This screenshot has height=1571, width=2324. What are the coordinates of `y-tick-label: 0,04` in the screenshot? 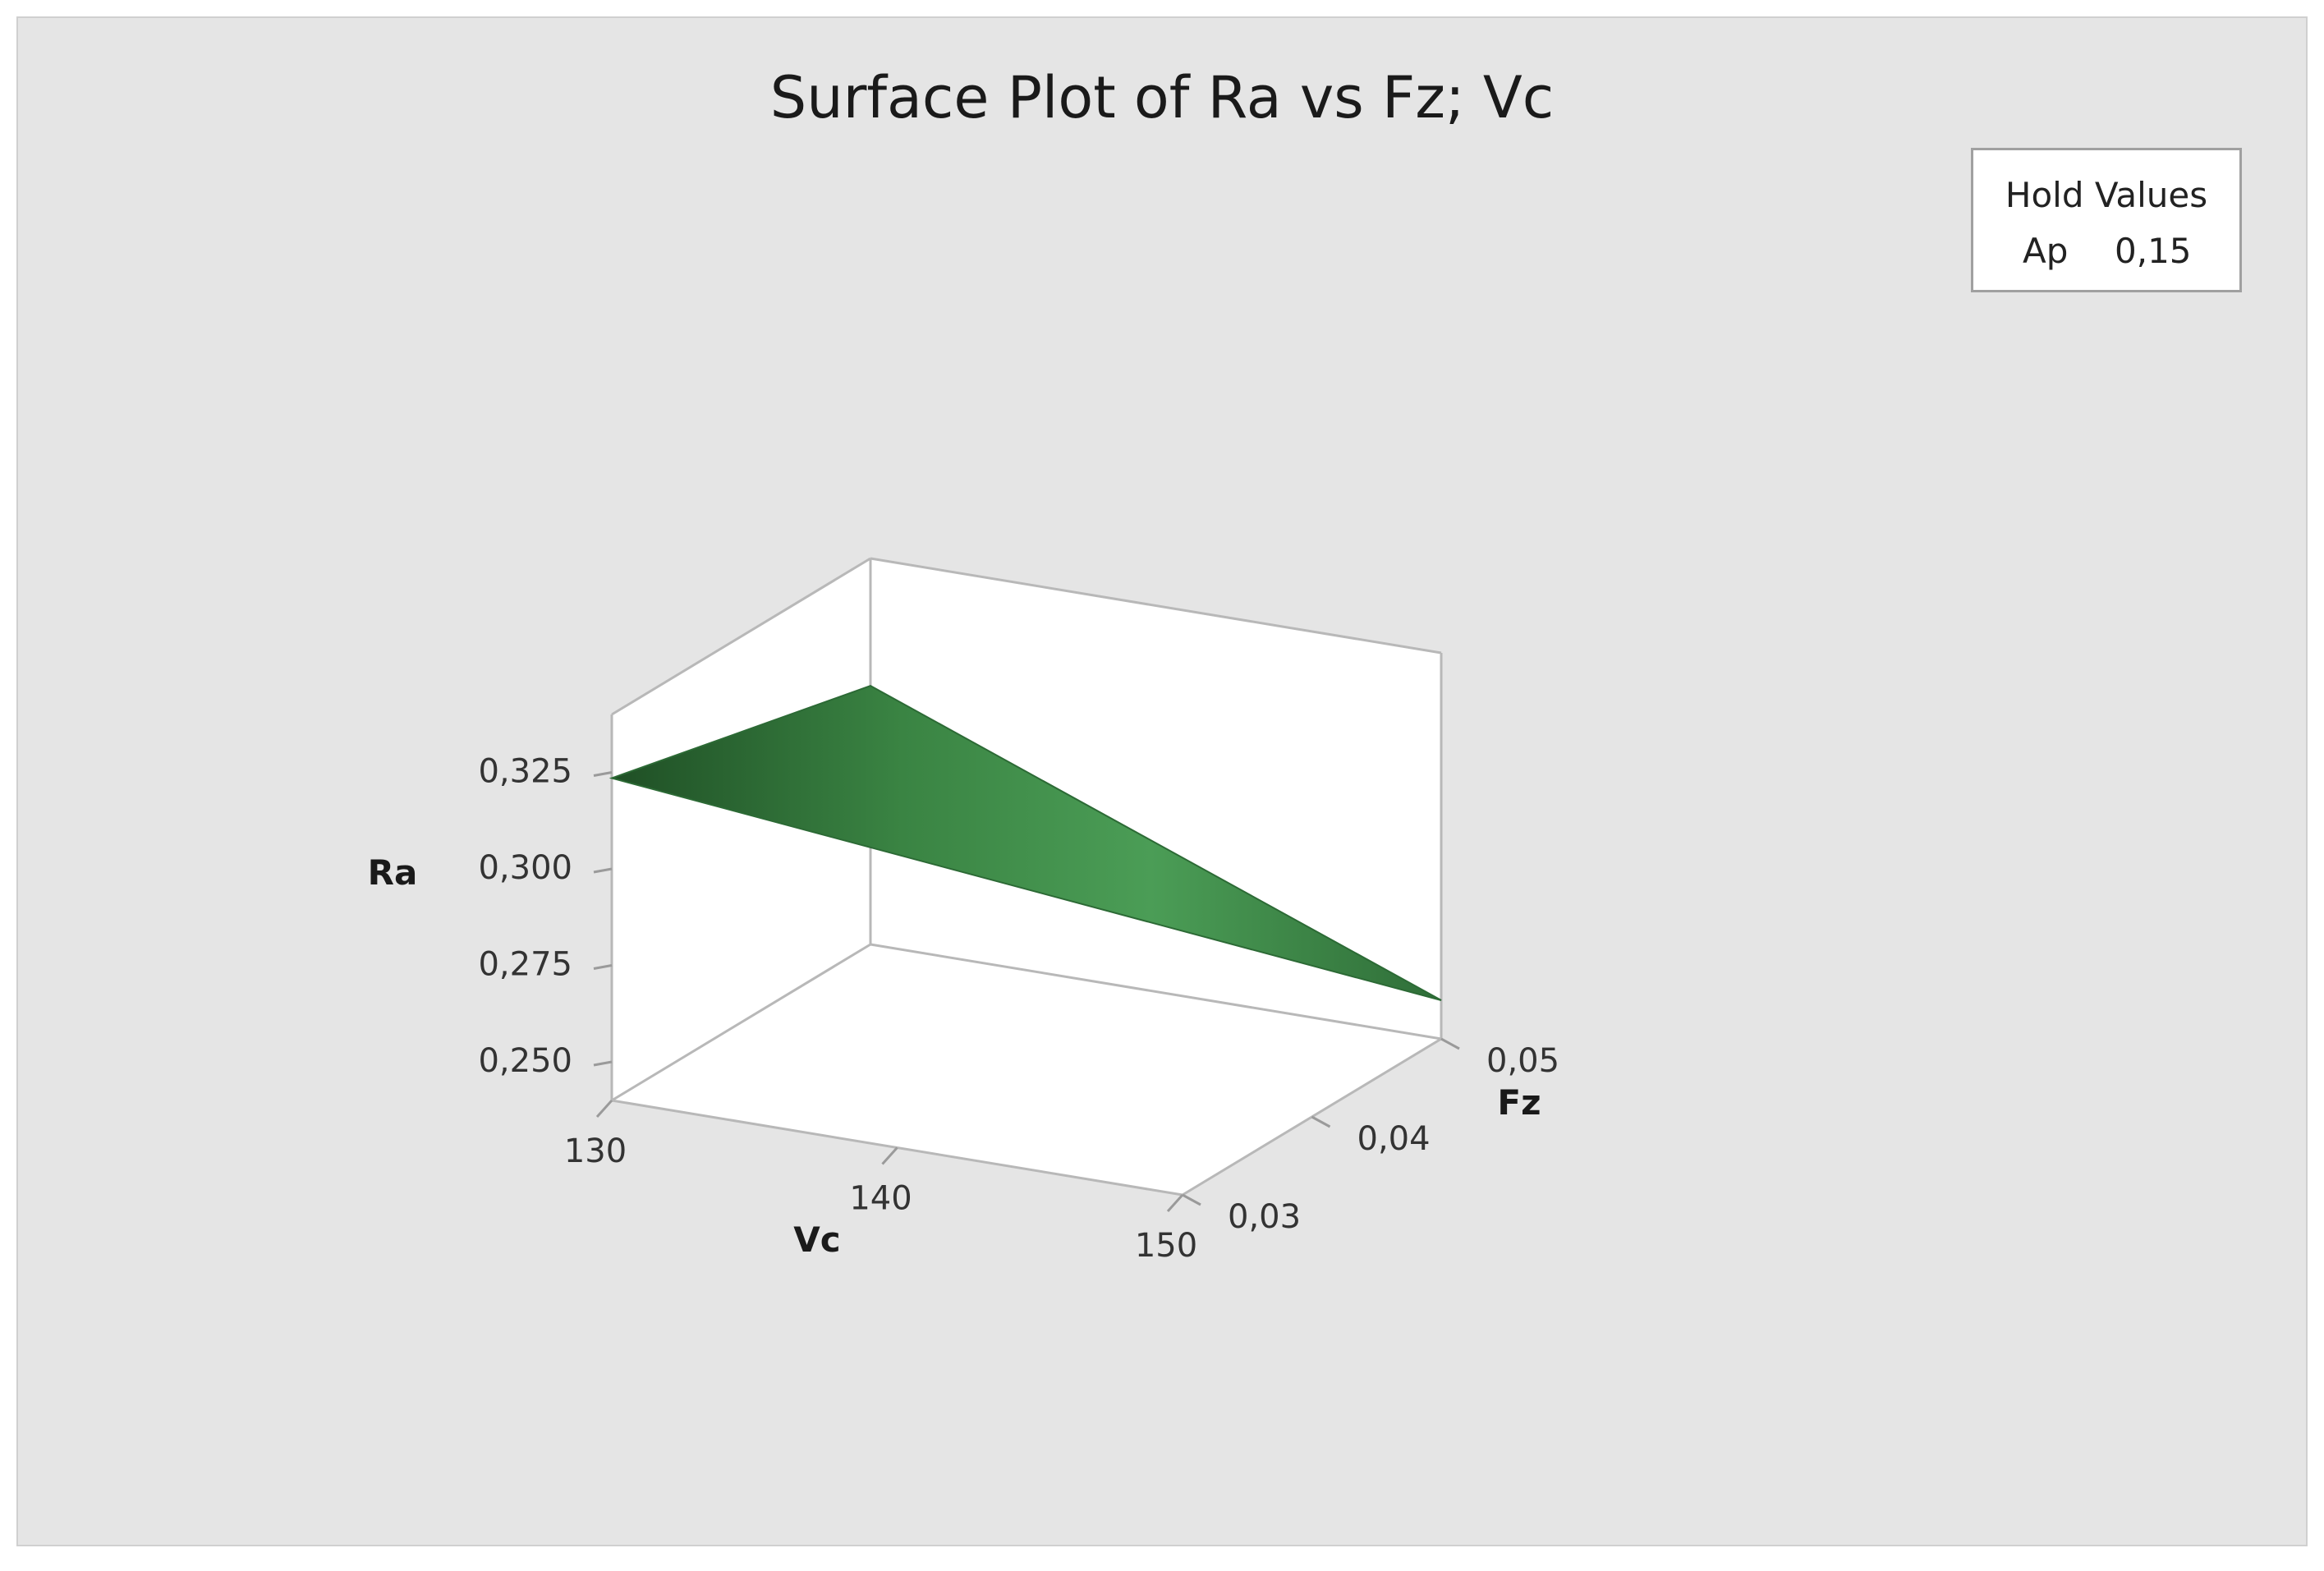 It's located at (1394, 1139).